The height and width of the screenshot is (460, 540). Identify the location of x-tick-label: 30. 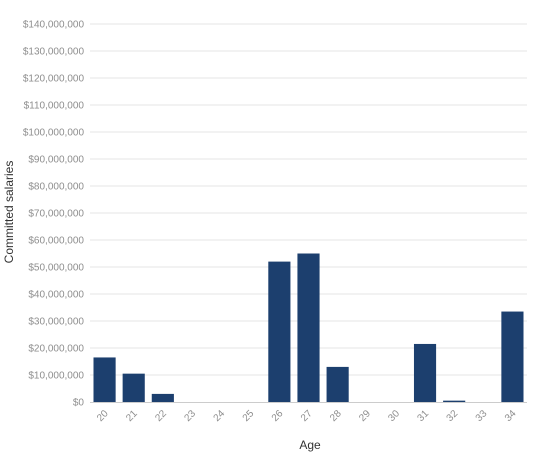
(394, 416).